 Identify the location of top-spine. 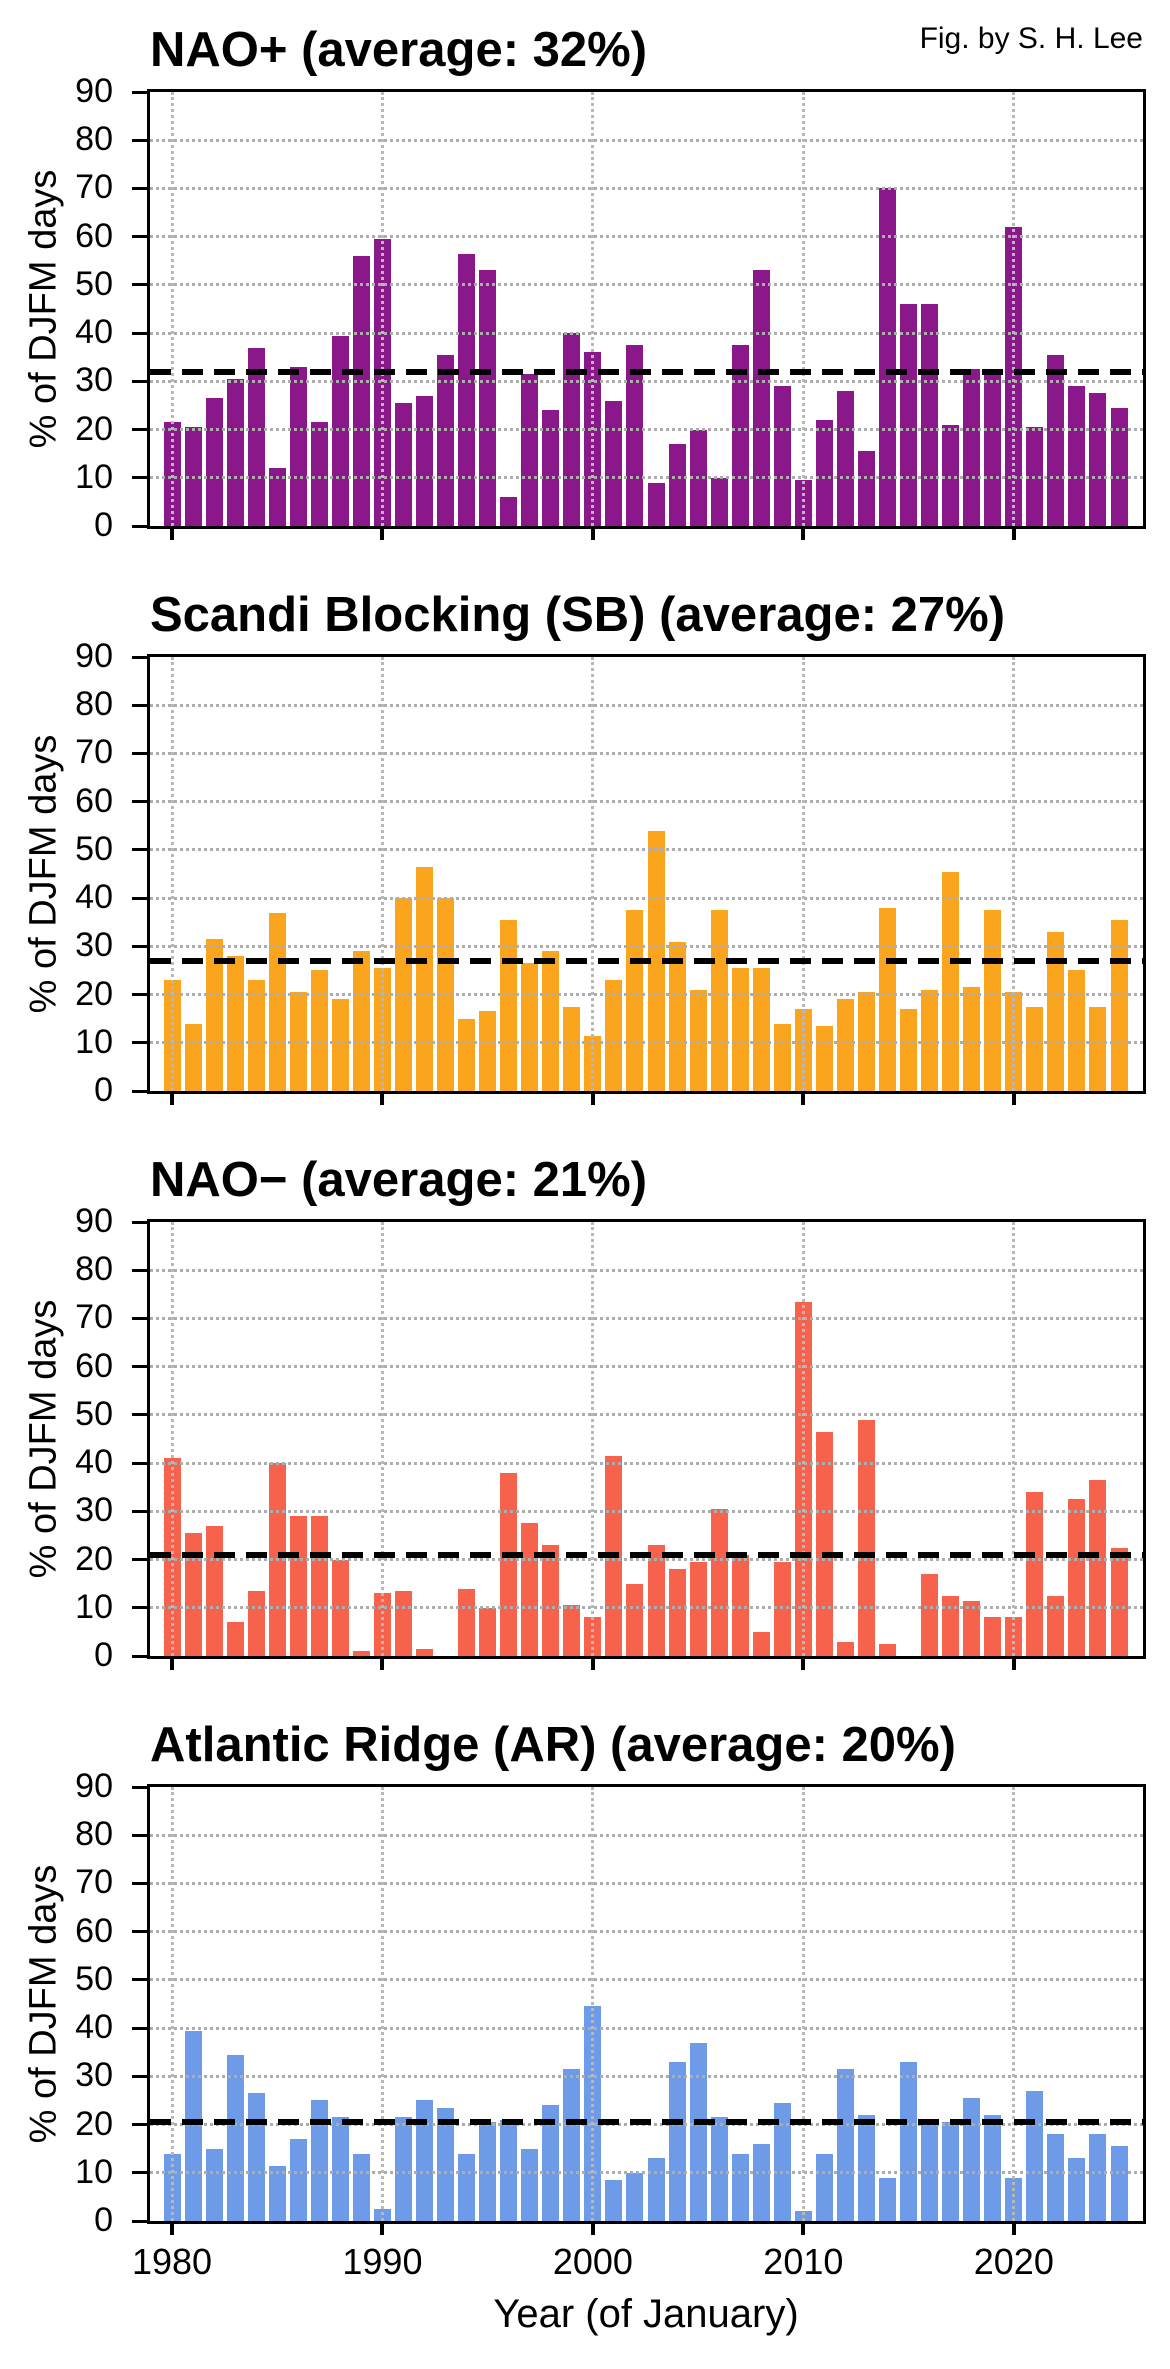
(646, 655).